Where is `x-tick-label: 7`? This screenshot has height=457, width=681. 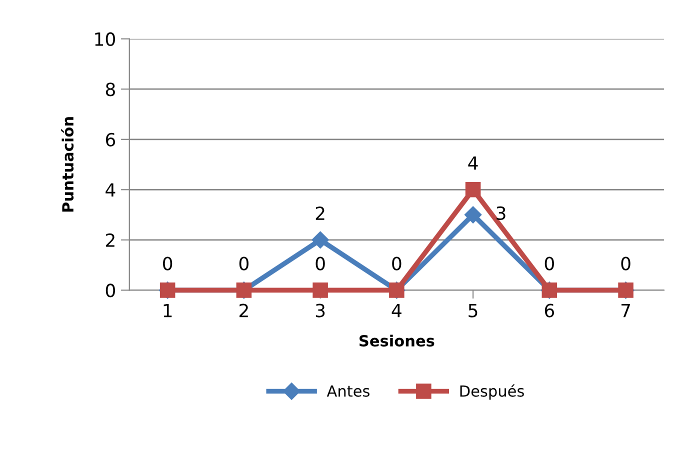
x-tick-label: 7 is located at coordinates (626, 311).